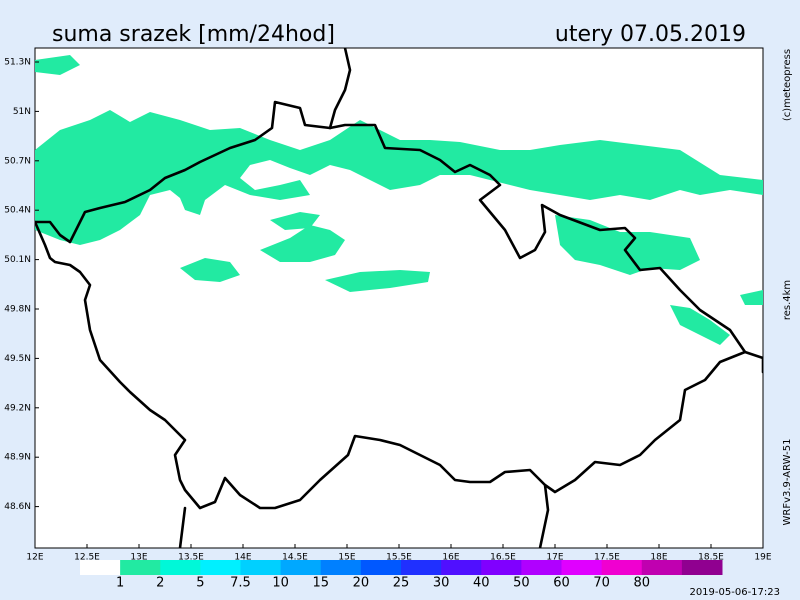 The image size is (800, 600). What do you see at coordinates (320, 583) in the screenshot?
I see `legend-label: 15` at bounding box center [320, 583].